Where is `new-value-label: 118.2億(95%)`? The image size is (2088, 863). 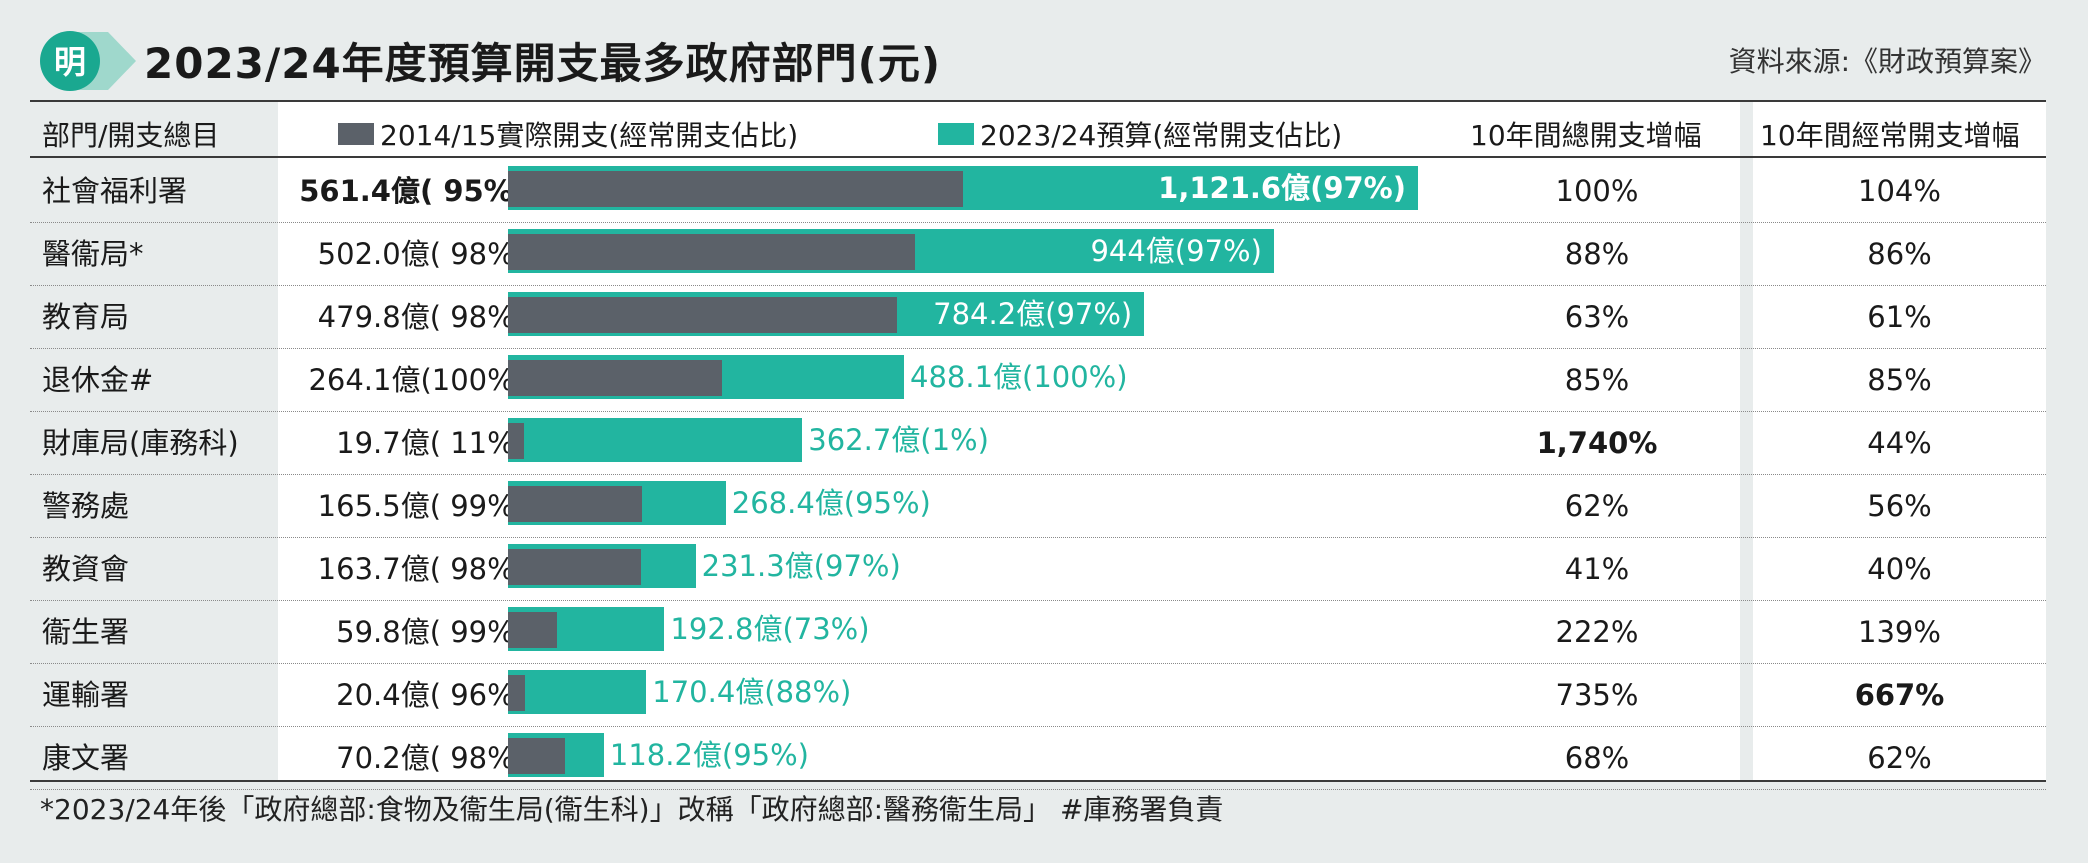
new-value-label: 118.2億(95%) is located at coordinates (709, 755).